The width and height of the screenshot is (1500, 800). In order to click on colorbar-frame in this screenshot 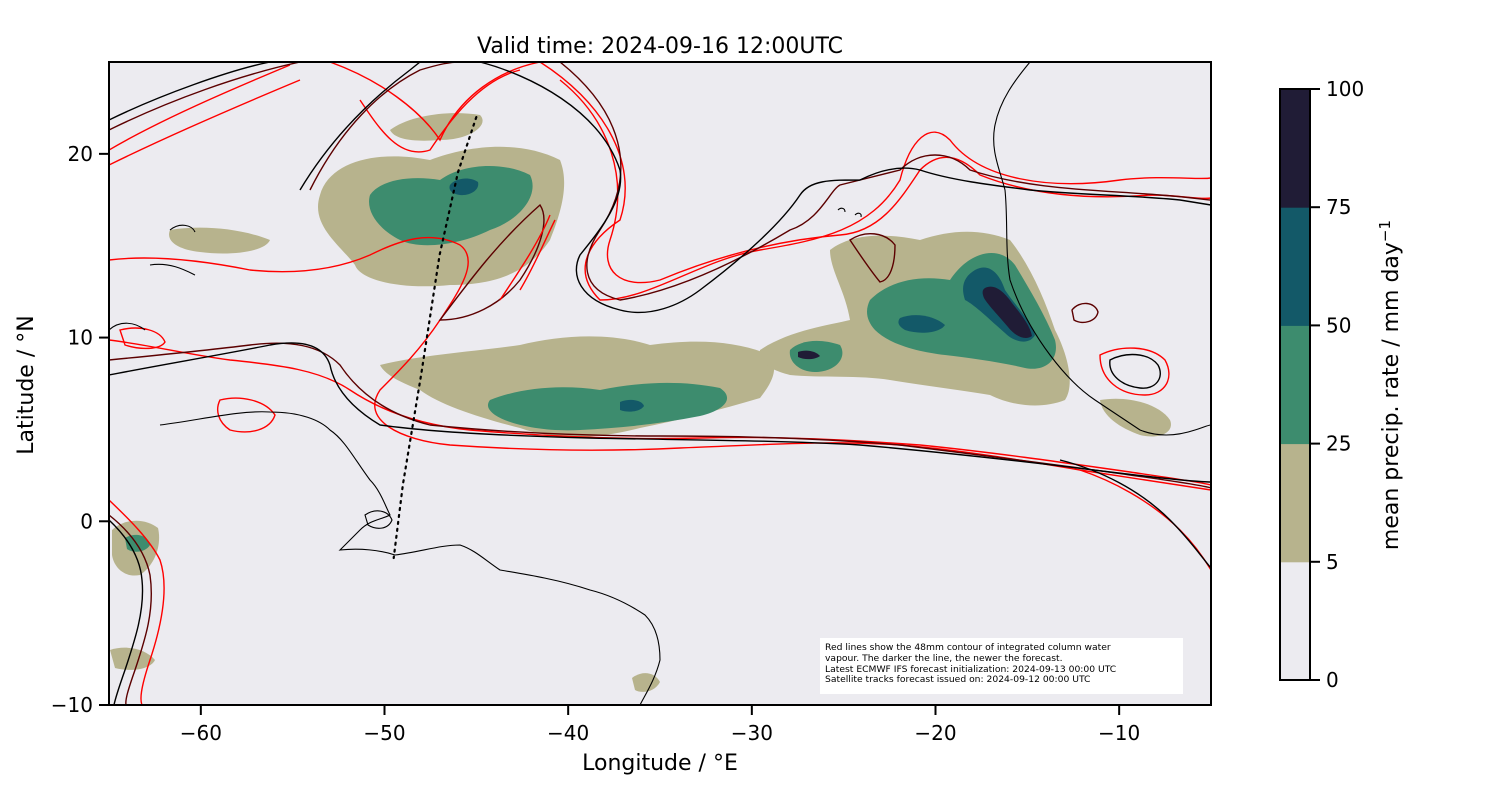, I will do `click(1295, 384)`.